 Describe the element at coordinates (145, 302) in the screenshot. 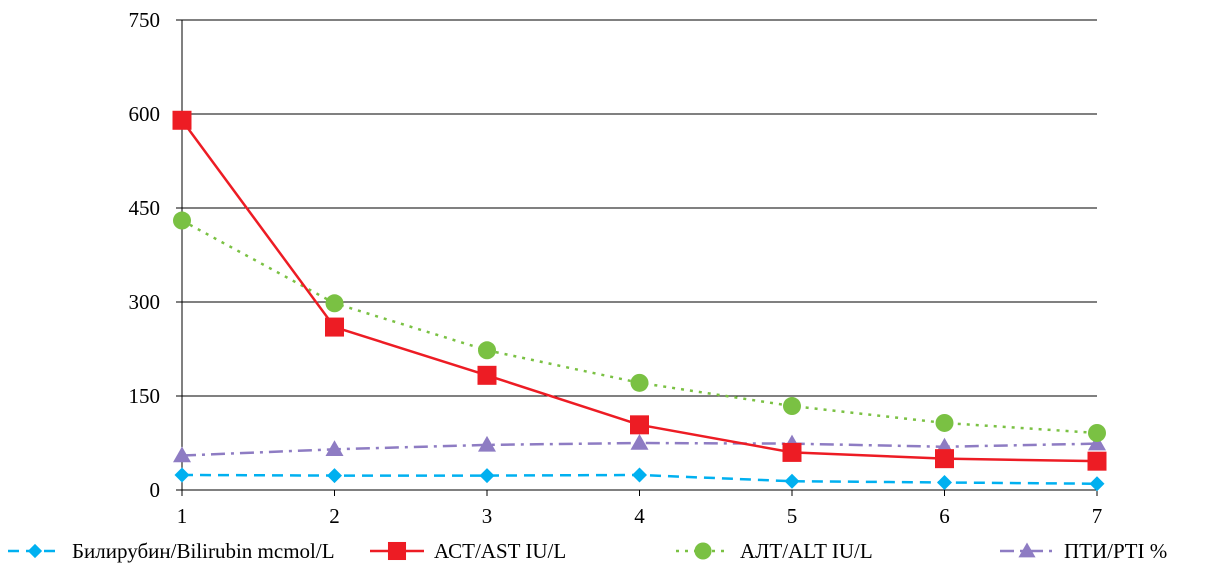

I see `y-tick-label: 300` at that location.